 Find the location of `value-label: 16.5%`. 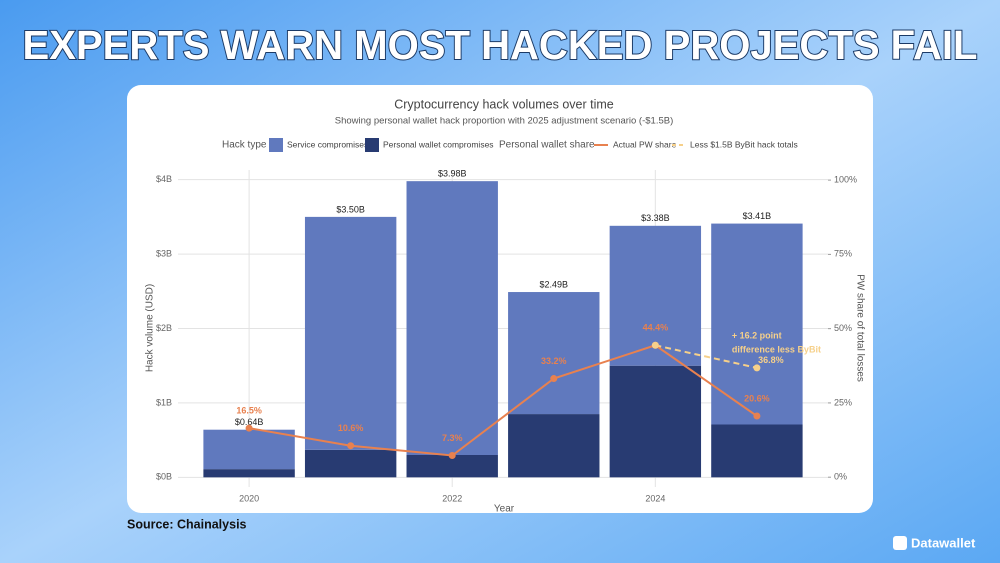

value-label: 16.5% is located at coordinates (249, 411).